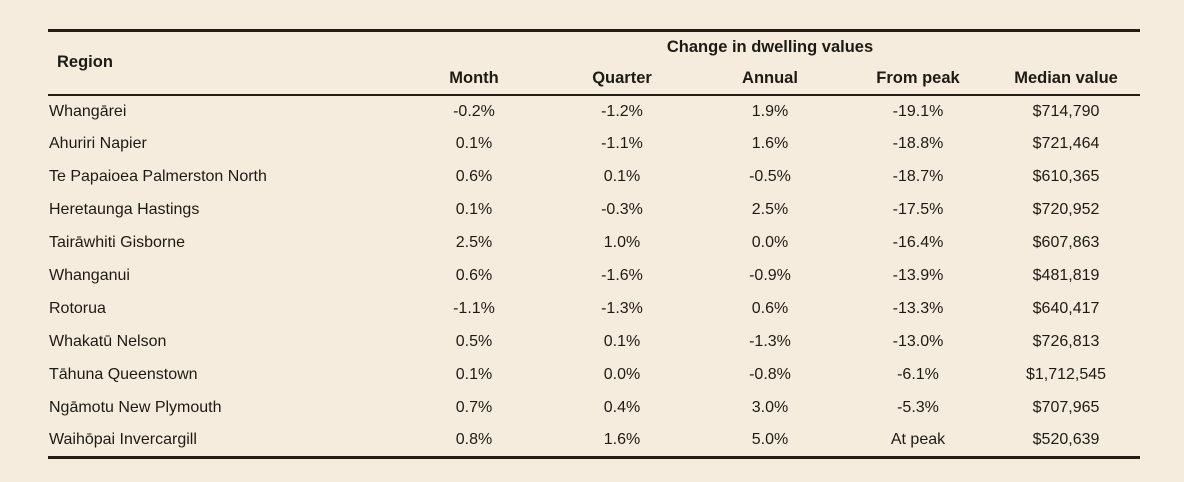  What do you see at coordinates (770, 77) in the screenshot?
I see `column-header-annual: Annual` at bounding box center [770, 77].